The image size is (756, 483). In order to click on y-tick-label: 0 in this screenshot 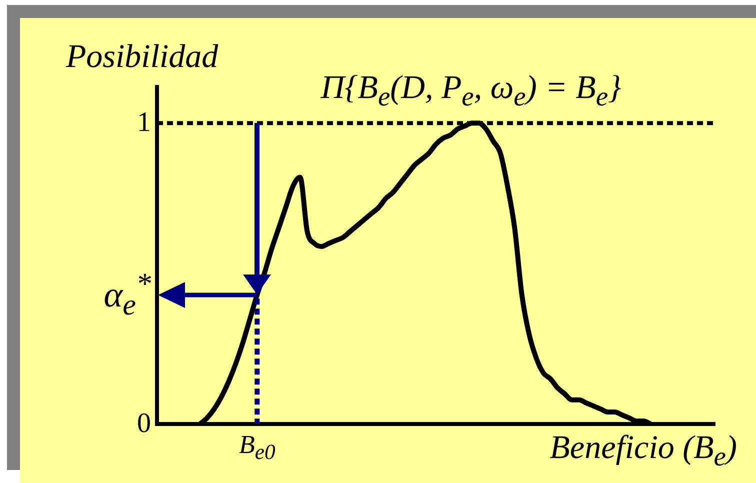, I will do `click(144, 423)`.